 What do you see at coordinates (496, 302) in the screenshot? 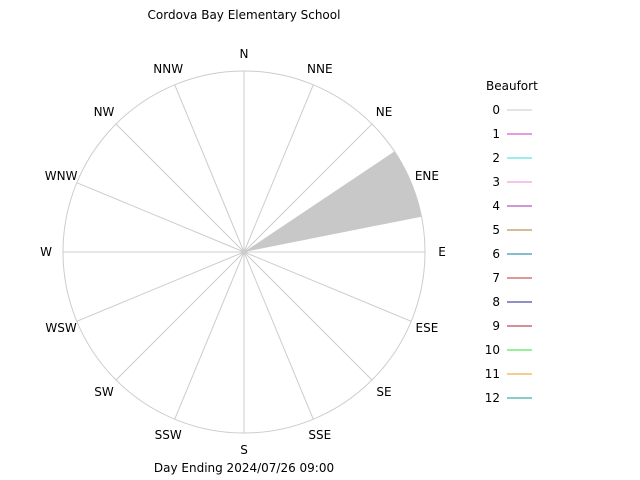
I see `legend-label: 8` at bounding box center [496, 302].